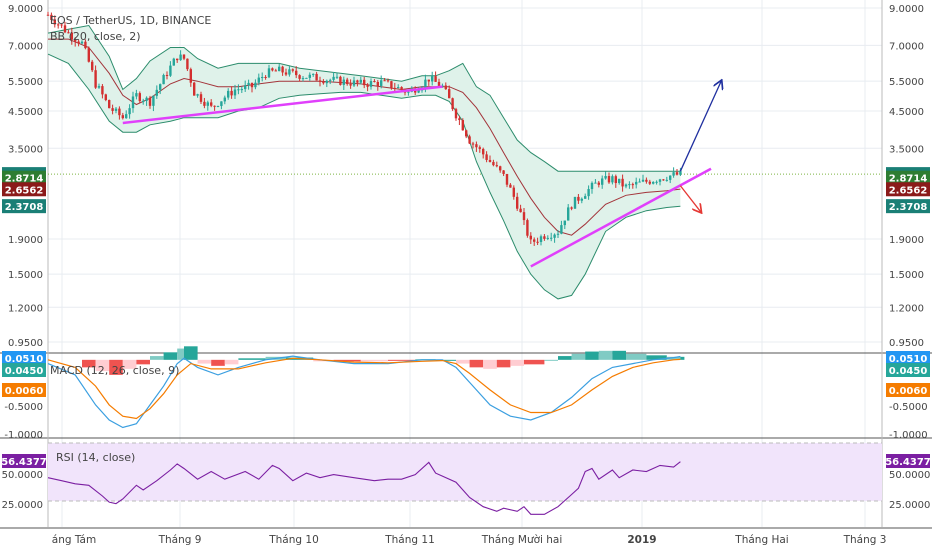 Image resolution: width=932 pixels, height=554 pixels. I want to click on trendline, so click(282, 105).